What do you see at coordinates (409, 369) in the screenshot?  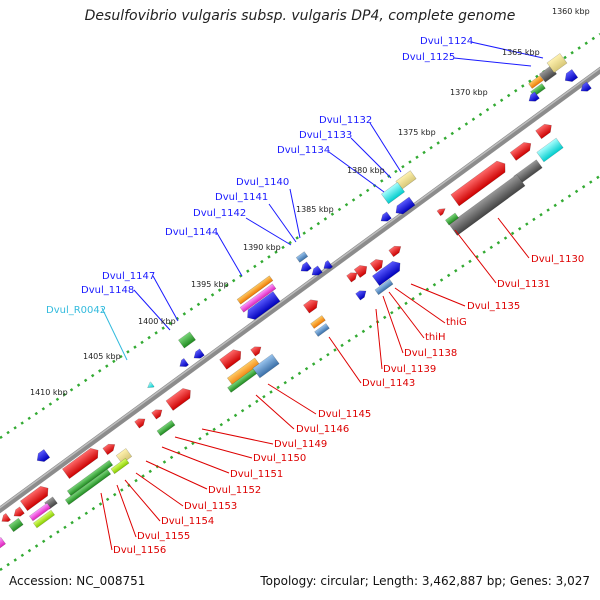 I see `gene-label: Dvul_1139` at bounding box center [409, 369].